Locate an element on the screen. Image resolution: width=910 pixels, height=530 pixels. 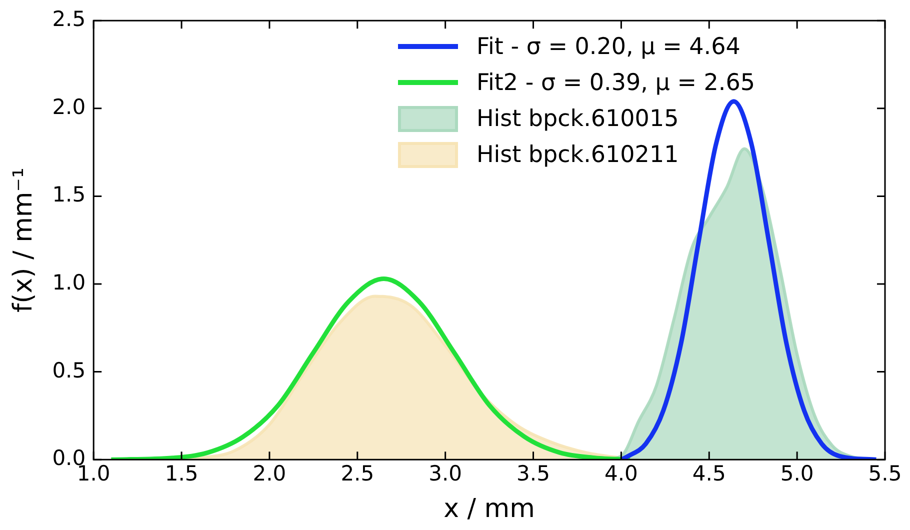
x-tick-label: 3.0 is located at coordinates (445, 474).